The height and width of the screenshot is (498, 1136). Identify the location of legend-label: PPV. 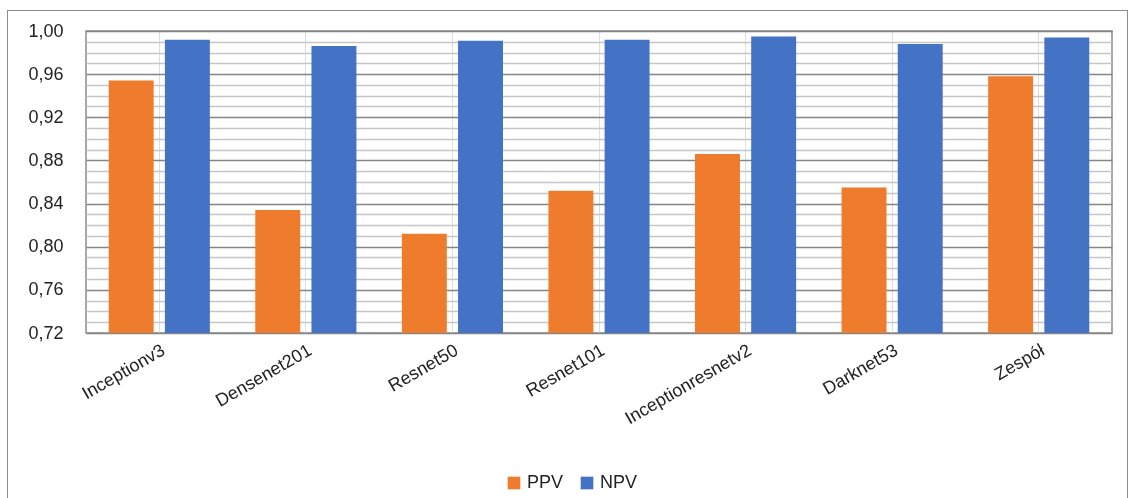
(545, 482).